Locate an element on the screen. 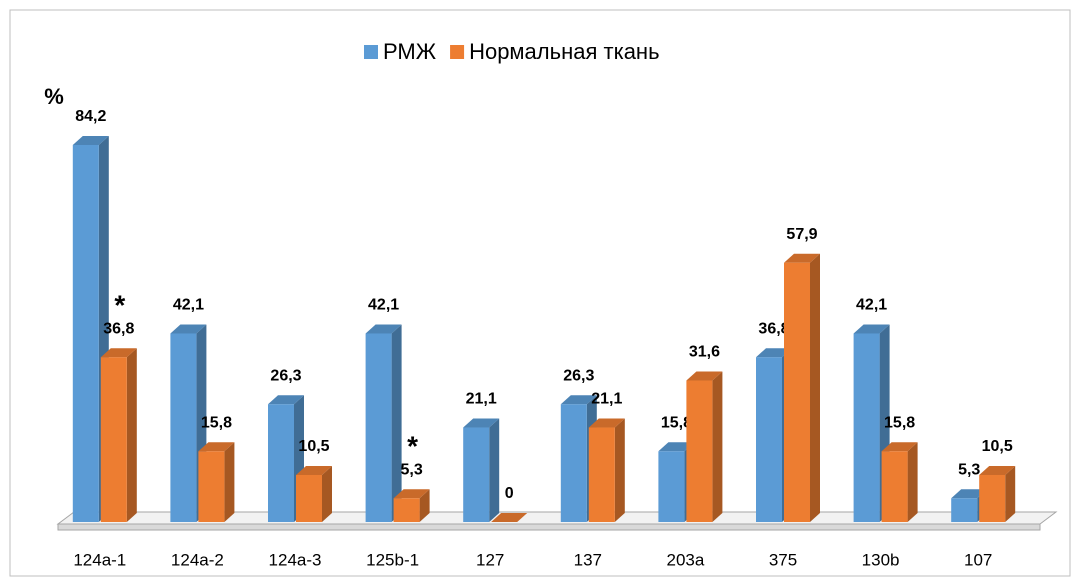 The height and width of the screenshot is (587, 1081). x-tick-label: 107 is located at coordinates (978, 559).